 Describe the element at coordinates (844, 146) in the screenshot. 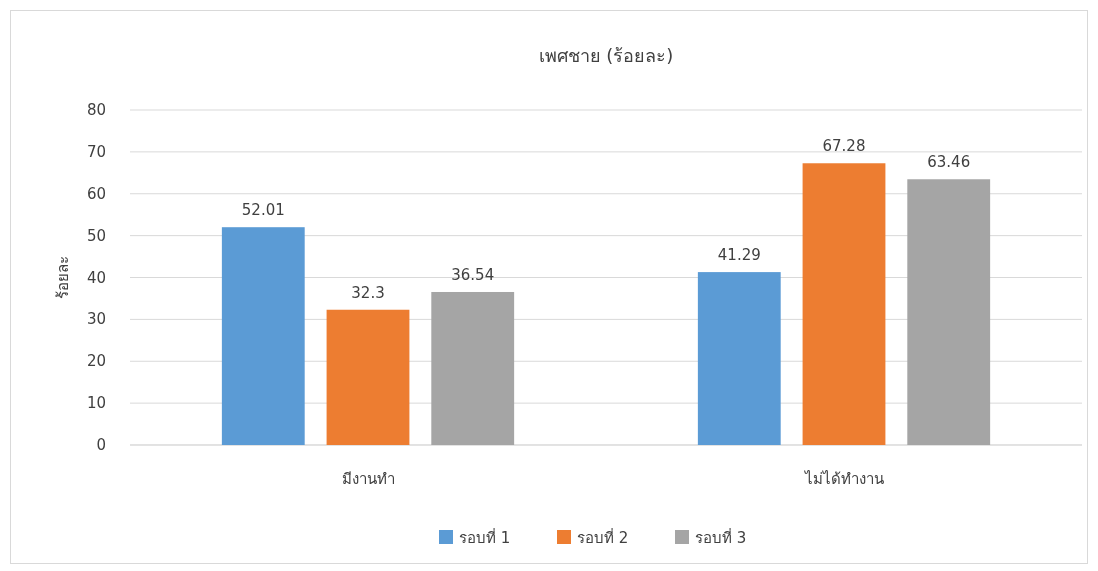

I see `data-label: 67.28` at that location.